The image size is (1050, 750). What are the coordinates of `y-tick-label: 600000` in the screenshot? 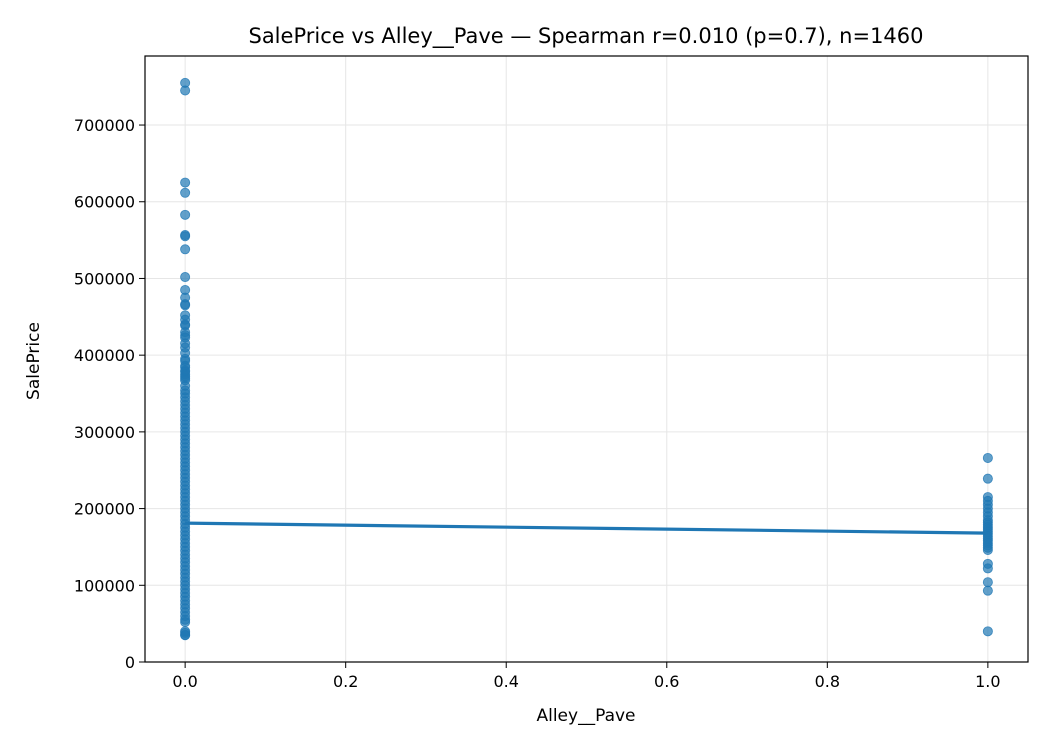 It's located at (104, 202).